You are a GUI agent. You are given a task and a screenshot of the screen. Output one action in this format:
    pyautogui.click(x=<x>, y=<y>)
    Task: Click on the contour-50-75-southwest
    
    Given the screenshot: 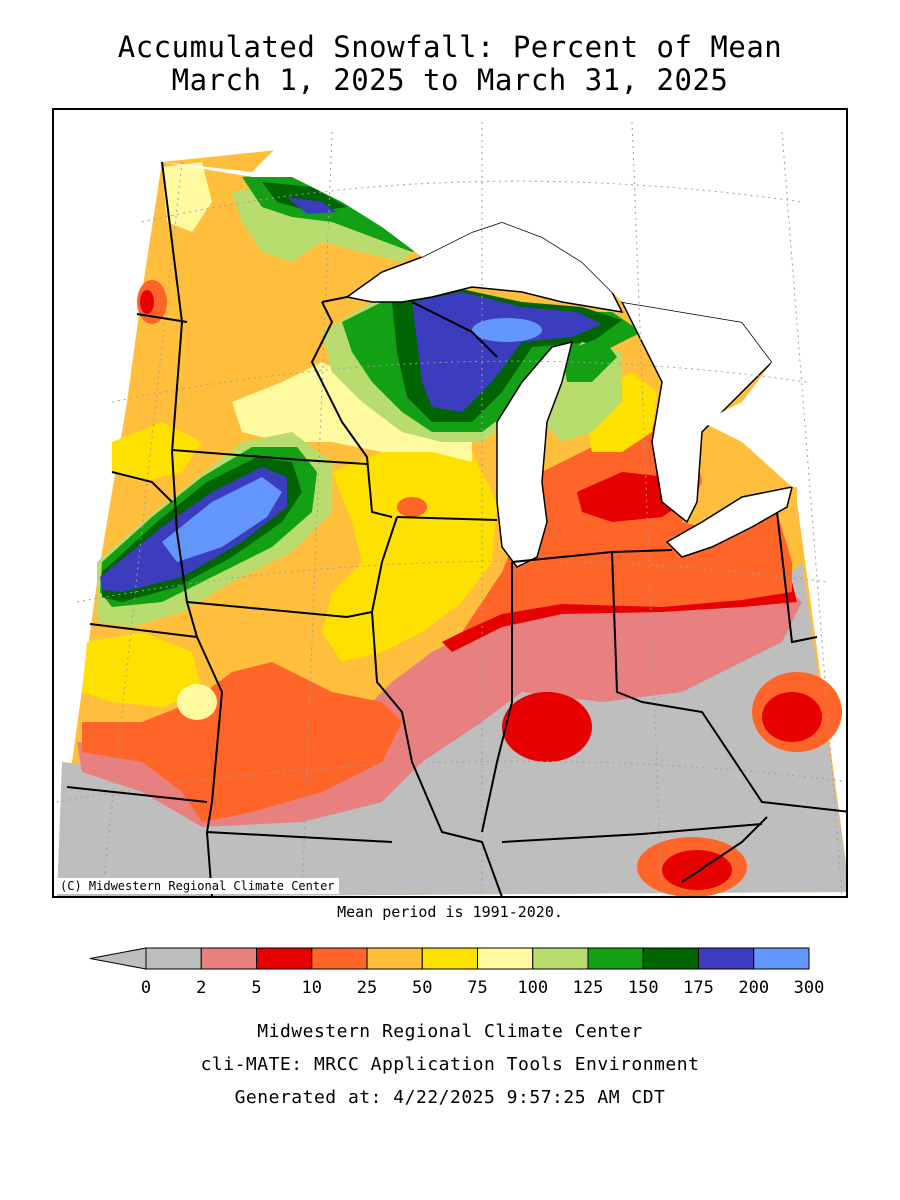 What is the action you would take?
    pyautogui.click(x=142, y=669)
    